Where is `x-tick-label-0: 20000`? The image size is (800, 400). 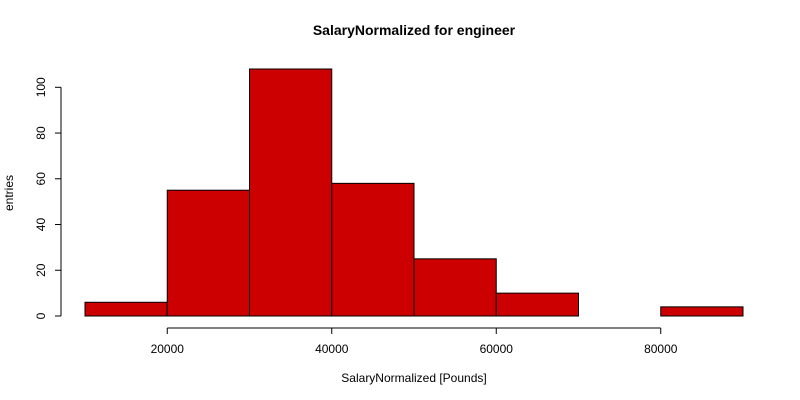 x-tick-label-0: 20000 is located at coordinates (168, 349).